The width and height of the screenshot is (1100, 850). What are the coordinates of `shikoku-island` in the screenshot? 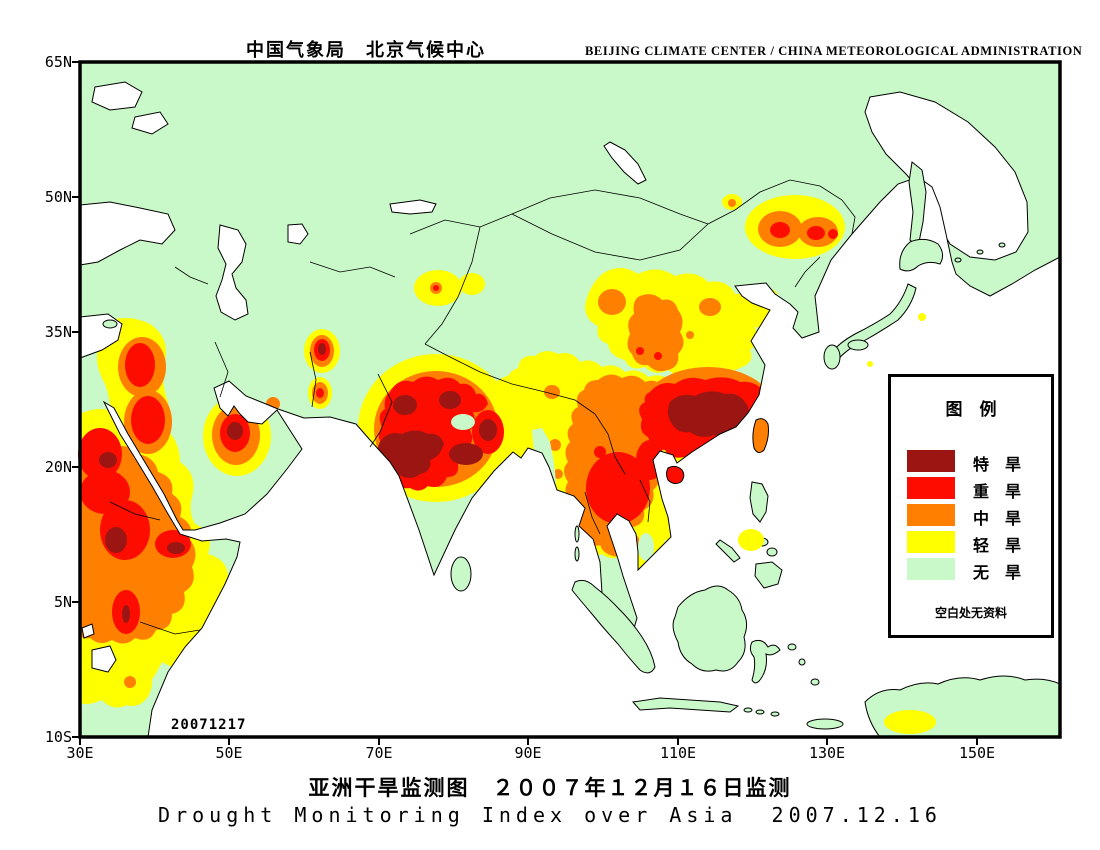 It's located at (858, 345).